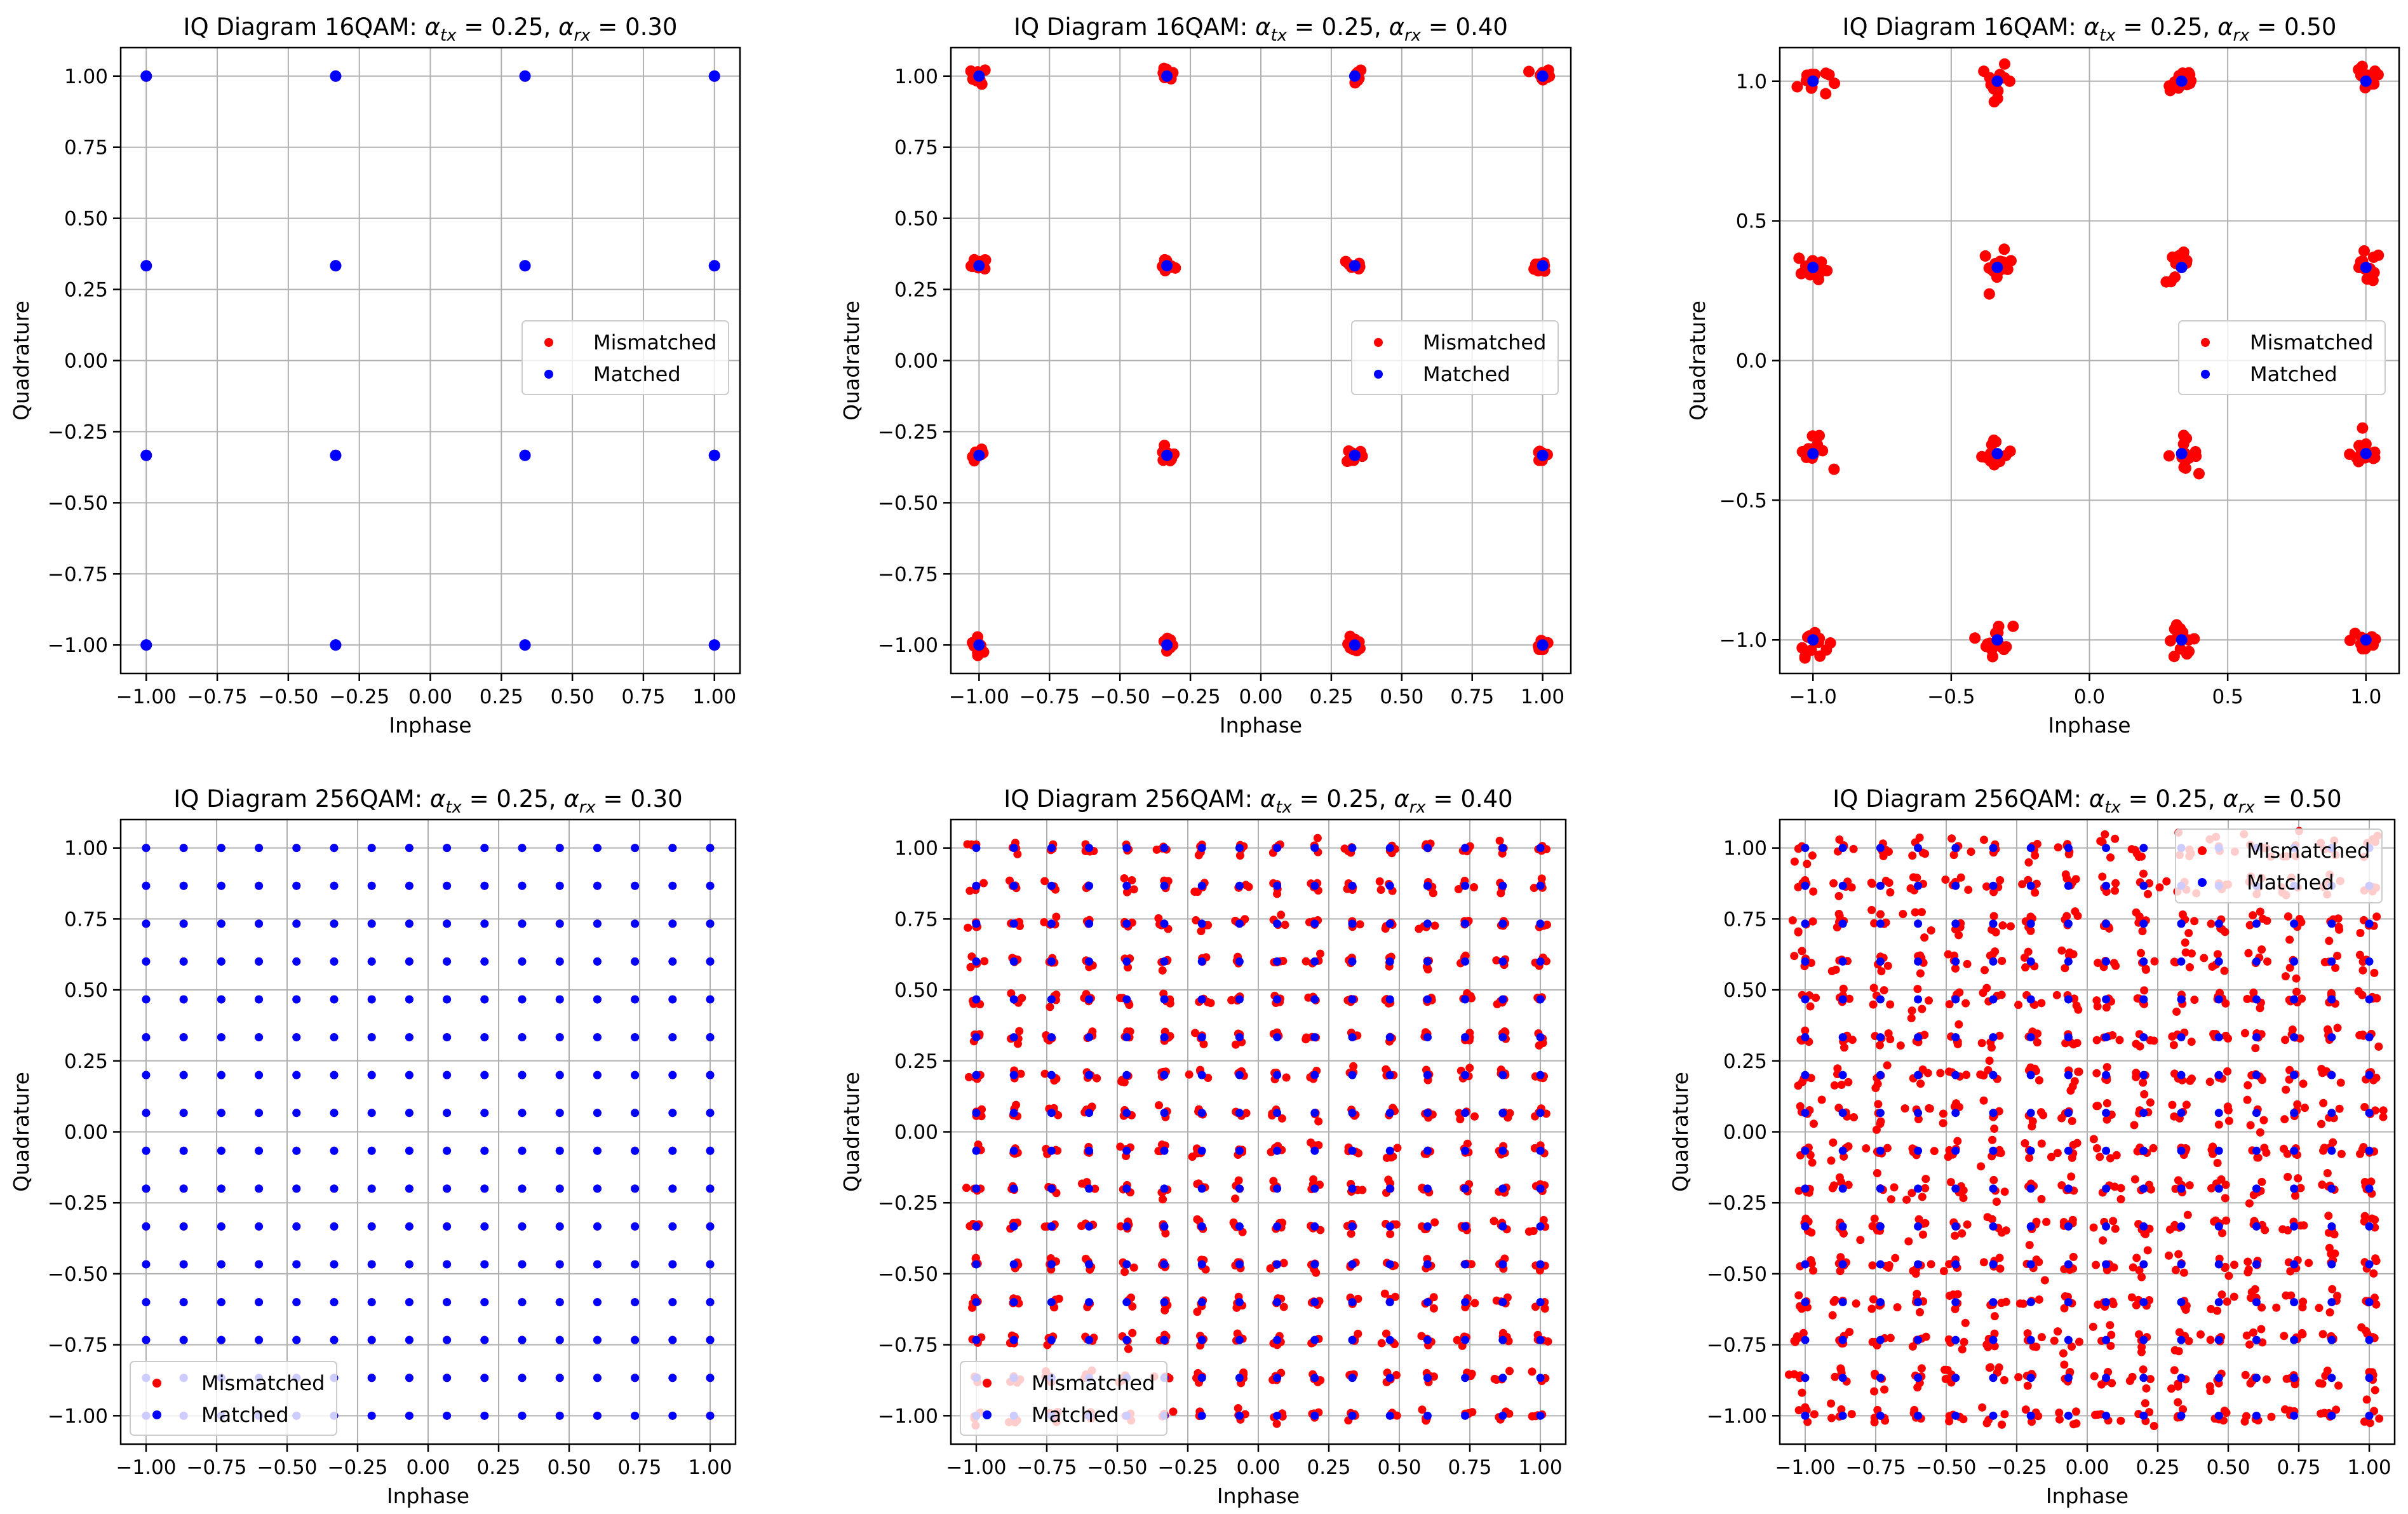 The width and height of the screenshot is (2408, 1514). I want to click on x-tick-label: −0.25, so click(357, 1467).